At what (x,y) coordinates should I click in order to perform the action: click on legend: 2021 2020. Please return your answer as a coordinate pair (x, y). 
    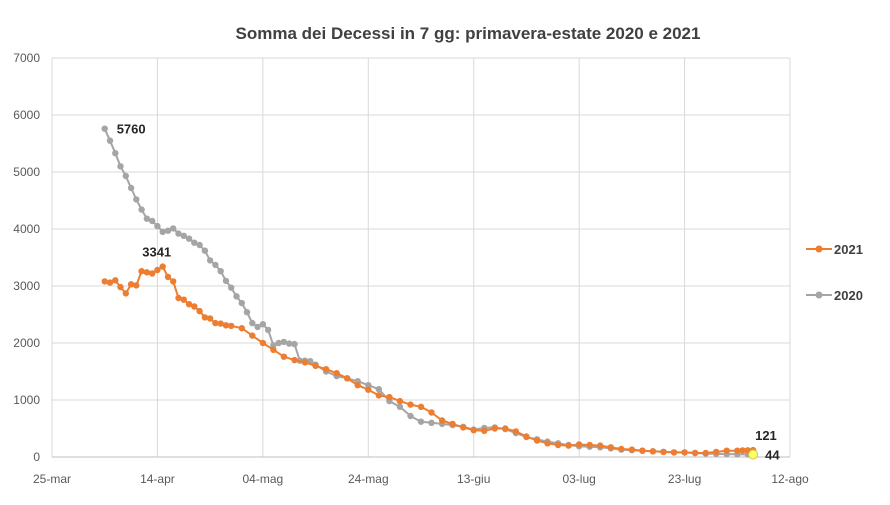
    Looking at the image, I should click on (834, 272).